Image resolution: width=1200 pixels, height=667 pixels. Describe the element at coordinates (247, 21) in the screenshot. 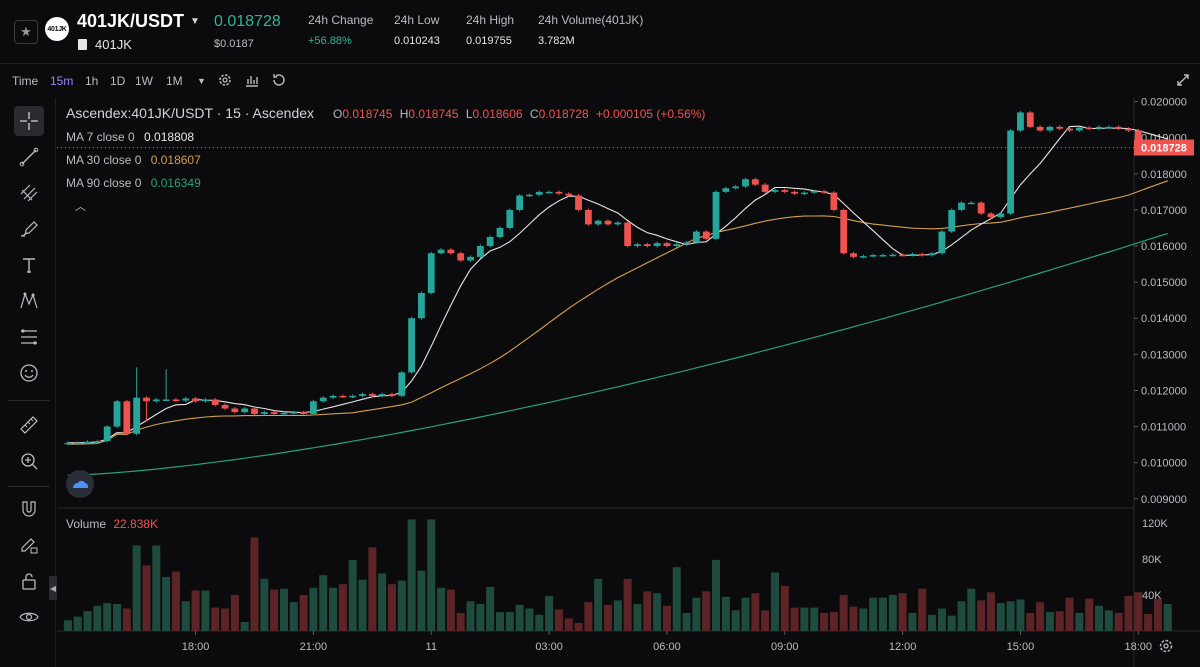

I see `last-price: 0.018728` at that location.